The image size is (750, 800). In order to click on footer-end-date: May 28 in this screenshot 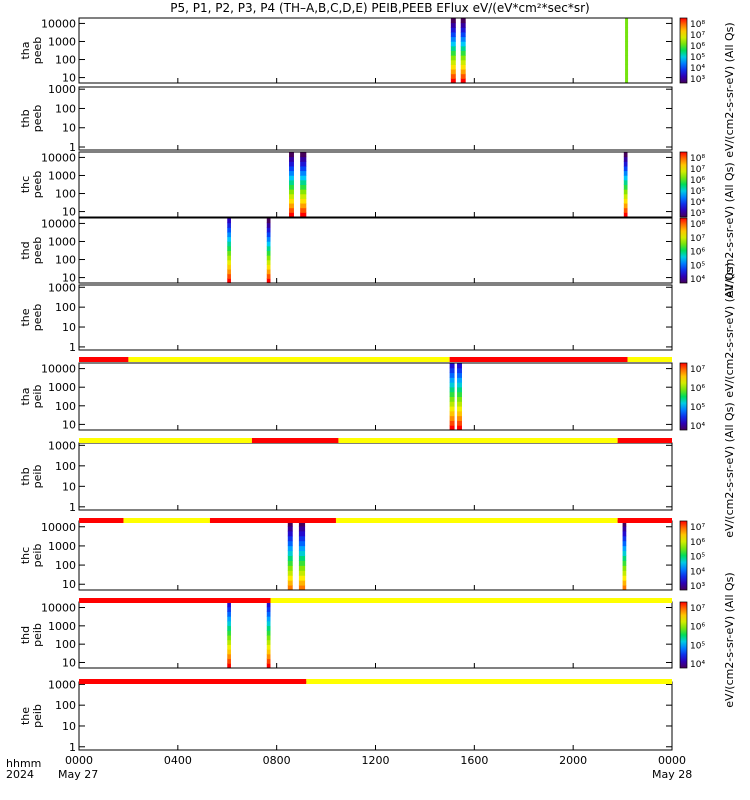, I will do `click(672, 774)`.